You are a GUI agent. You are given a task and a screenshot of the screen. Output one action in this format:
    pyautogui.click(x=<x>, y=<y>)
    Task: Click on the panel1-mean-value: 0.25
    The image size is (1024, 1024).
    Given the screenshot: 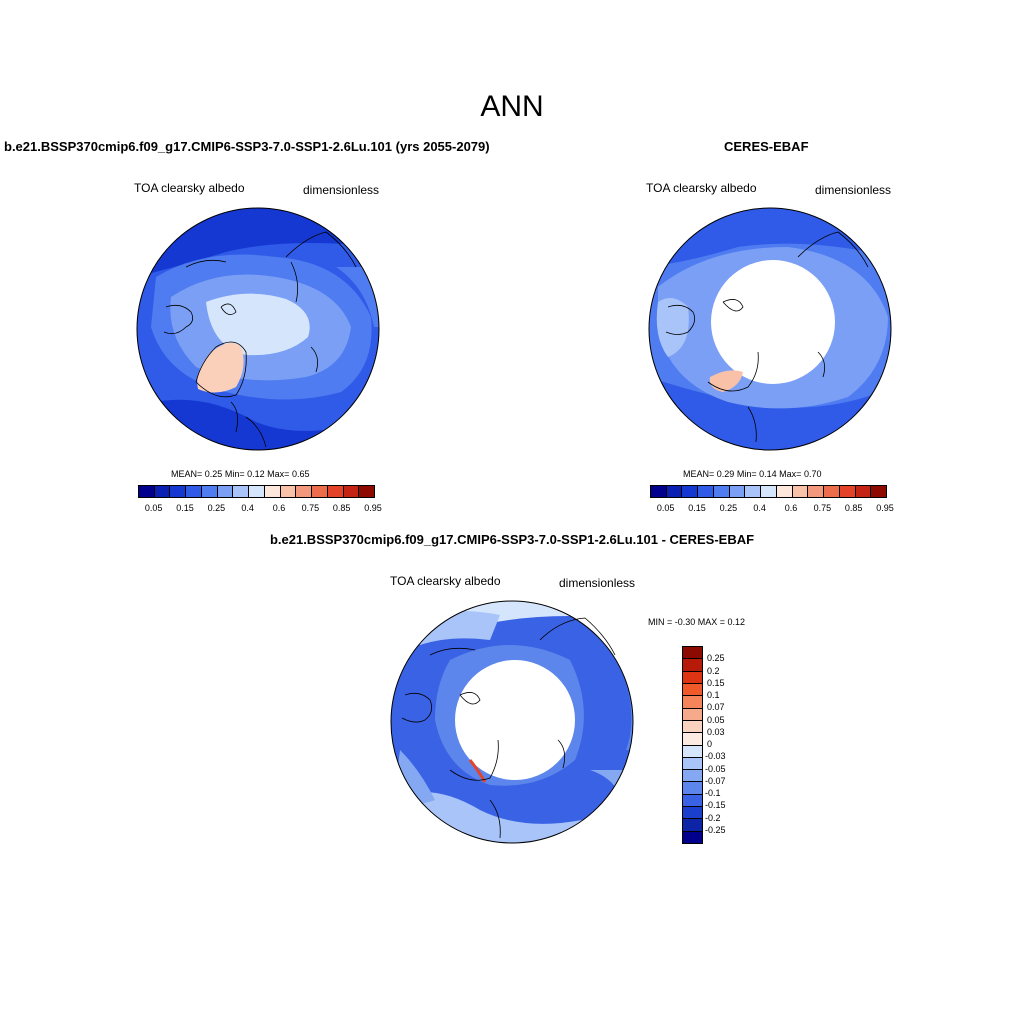 What is the action you would take?
    pyautogui.click(x=213, y=474)
    